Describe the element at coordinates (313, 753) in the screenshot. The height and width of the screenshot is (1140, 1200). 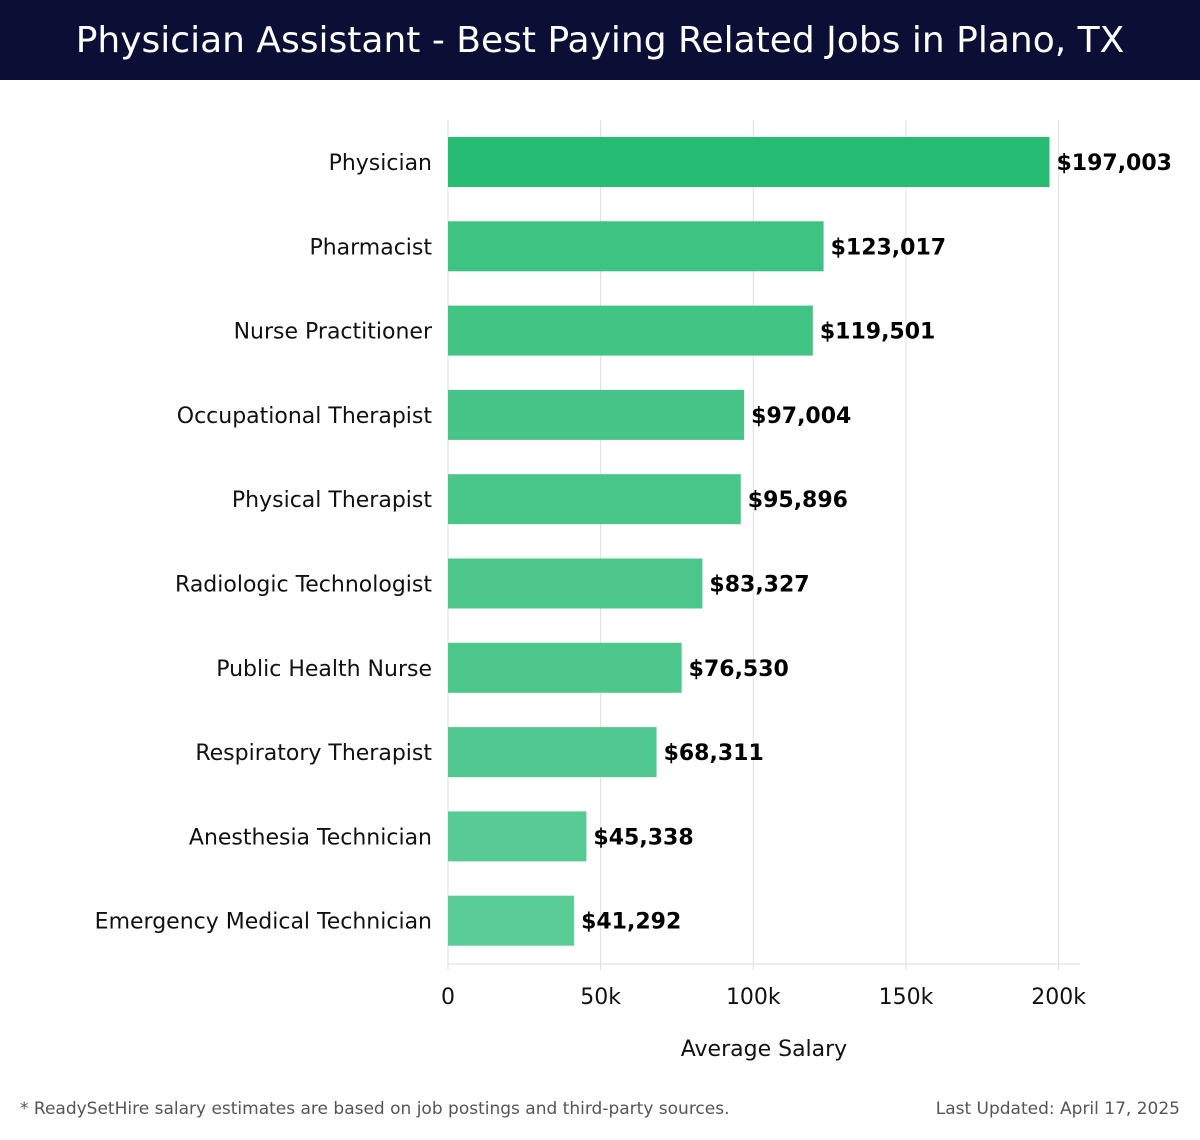
I see `category-label: Respiratory Therapist` at that location.